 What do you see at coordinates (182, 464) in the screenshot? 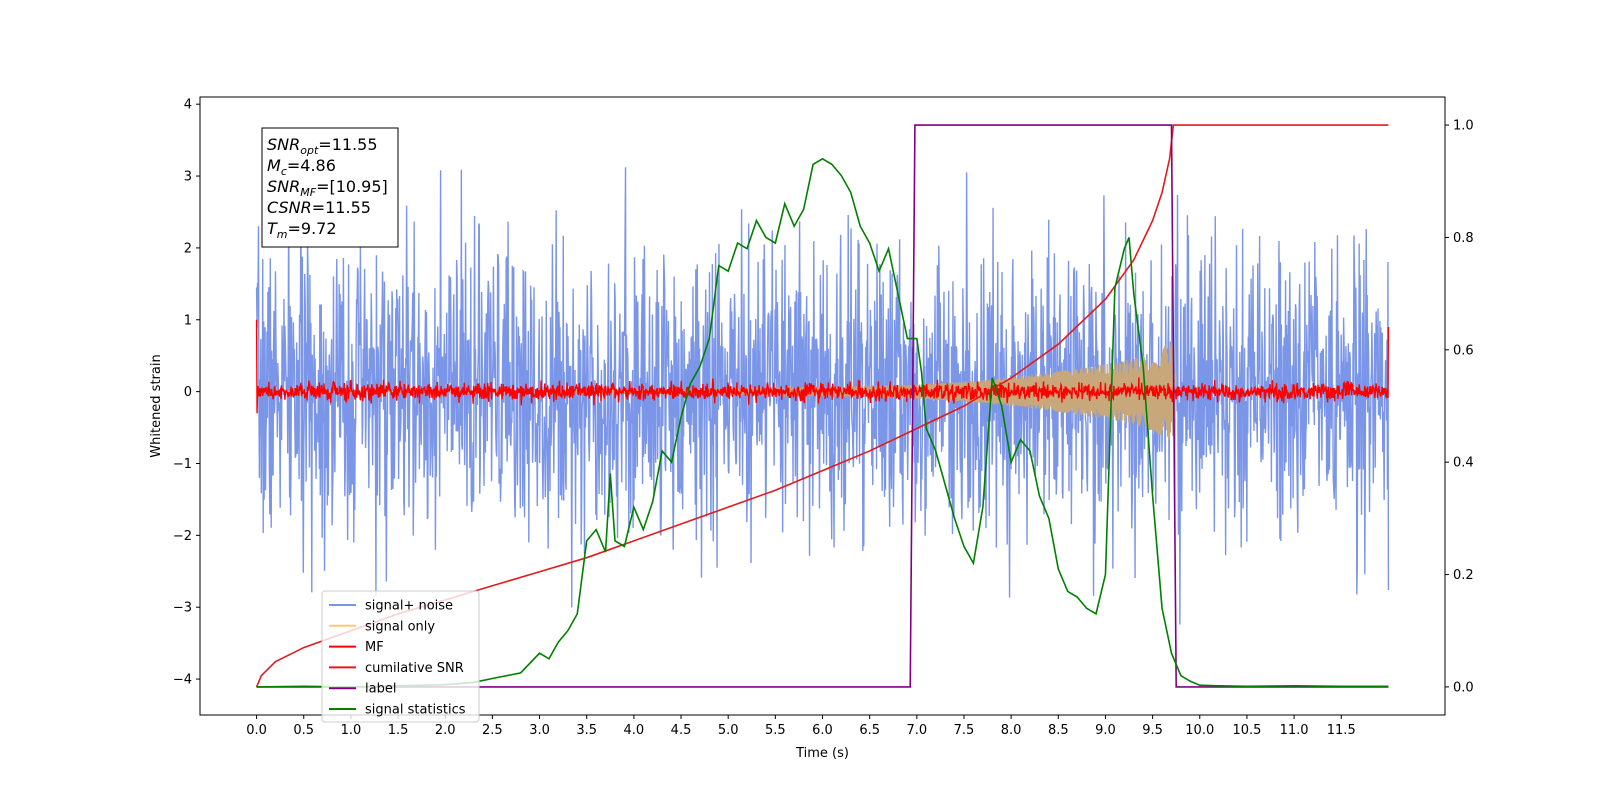
I see `y-tick-label: −1` at bounding box center [182, 464].